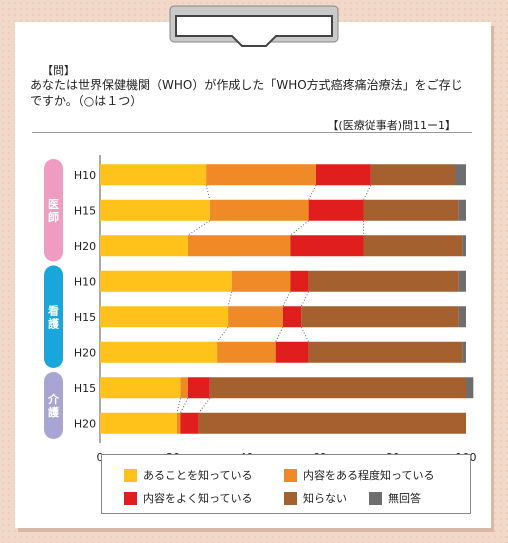 The image size is (508, 543). Describe the element at coordinates (100, 457) in the screenshot. I see `x-tick-label: 0` at that location.